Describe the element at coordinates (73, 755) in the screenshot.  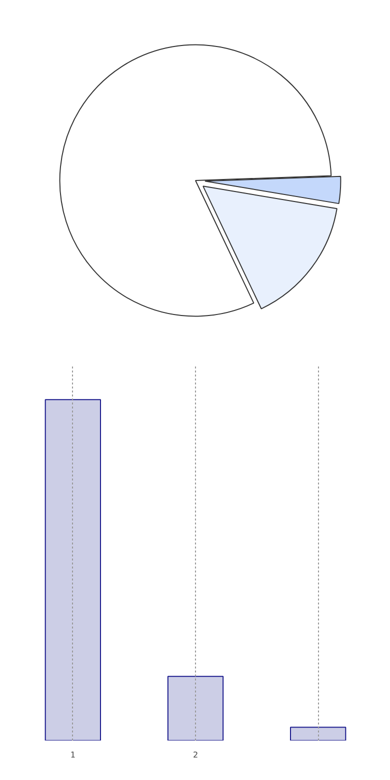
I see `x-tick-label: 1` at that location.